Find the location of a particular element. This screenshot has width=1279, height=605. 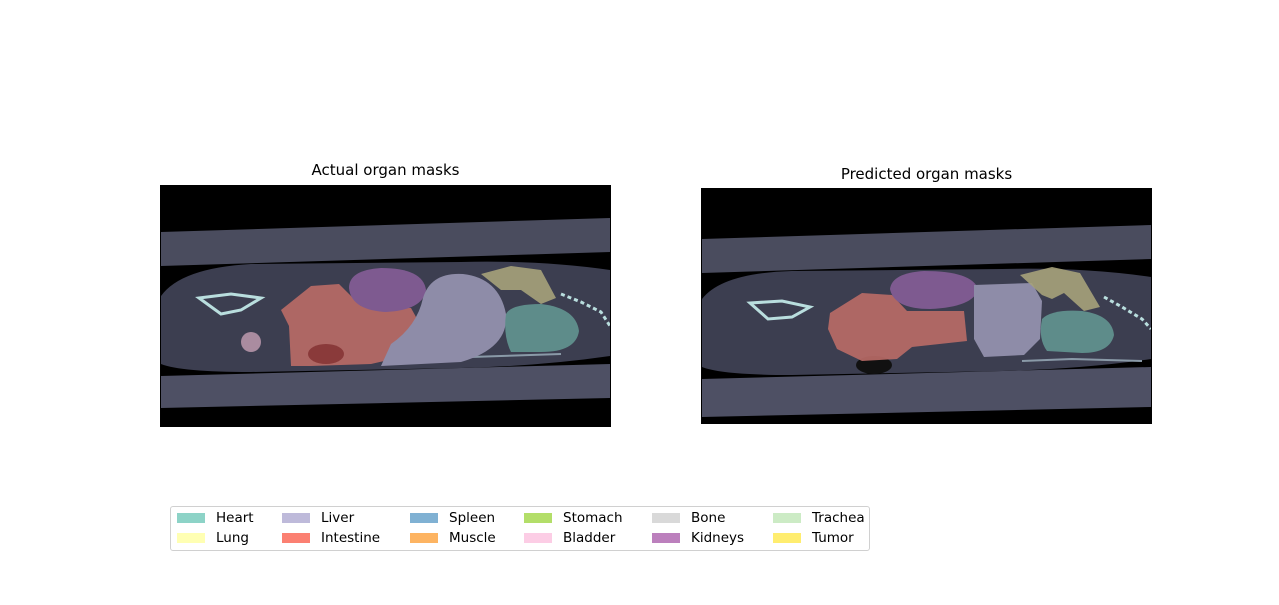

legend-item-intestine: Intestine is located at coordinates (331, 538).